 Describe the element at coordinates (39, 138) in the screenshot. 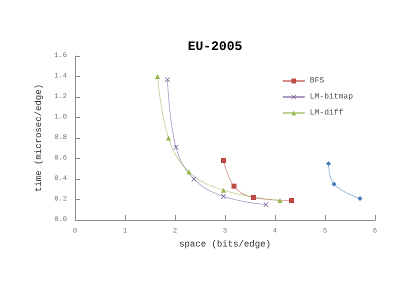

I see `y-axis-title: time (microsec/edge)` at that location.